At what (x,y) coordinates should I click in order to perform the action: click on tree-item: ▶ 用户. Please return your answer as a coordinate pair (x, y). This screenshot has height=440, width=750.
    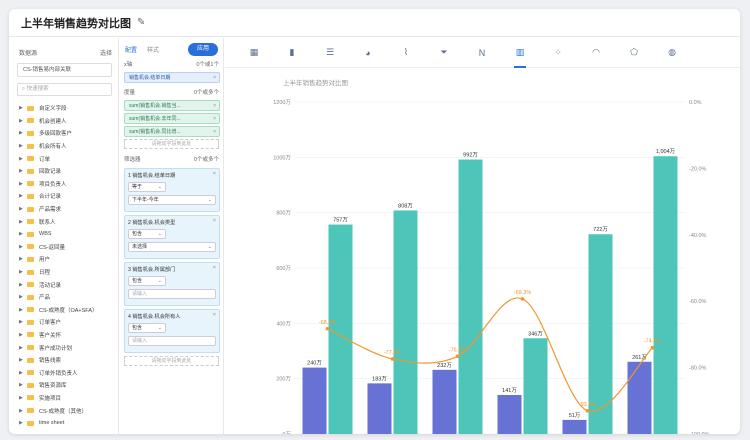
    Looking at the image, I should click on (63, 259).